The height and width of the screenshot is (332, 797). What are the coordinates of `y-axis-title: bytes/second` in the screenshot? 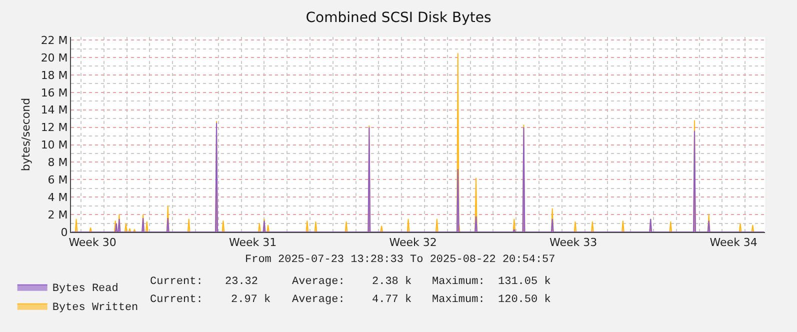 It's located at (25, 135).